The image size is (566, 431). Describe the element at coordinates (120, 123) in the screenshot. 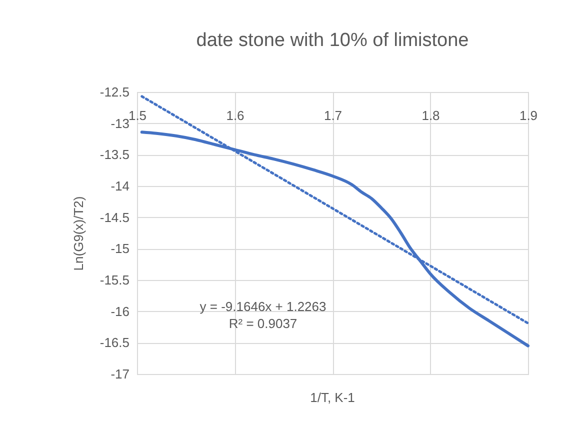

I see `y-tick-label: -13` at that location.